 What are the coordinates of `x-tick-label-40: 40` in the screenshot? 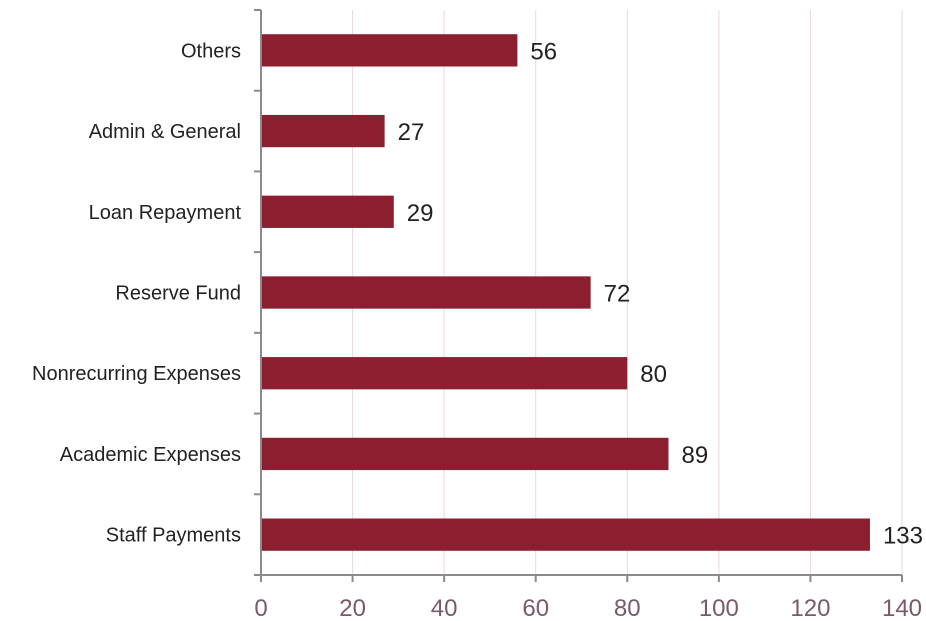 It's located at (444, 608).